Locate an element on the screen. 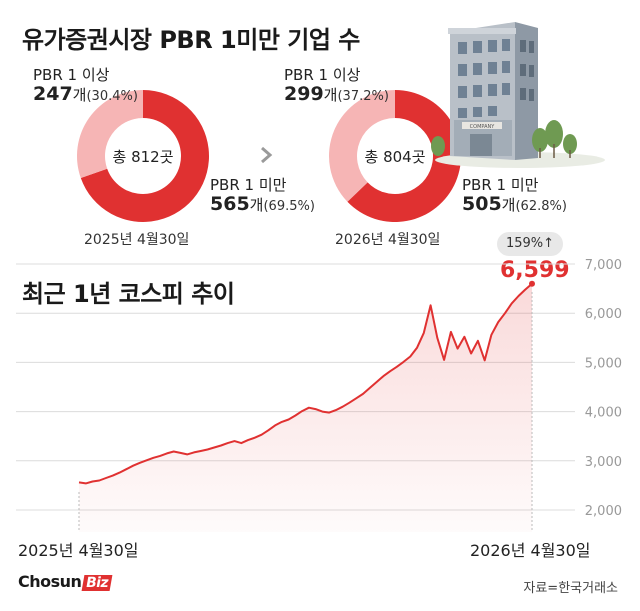 Image resolution: width=640 pixels, height=611 pixels. label-above-2025-count: 247 is located at coordinates (53, 94).